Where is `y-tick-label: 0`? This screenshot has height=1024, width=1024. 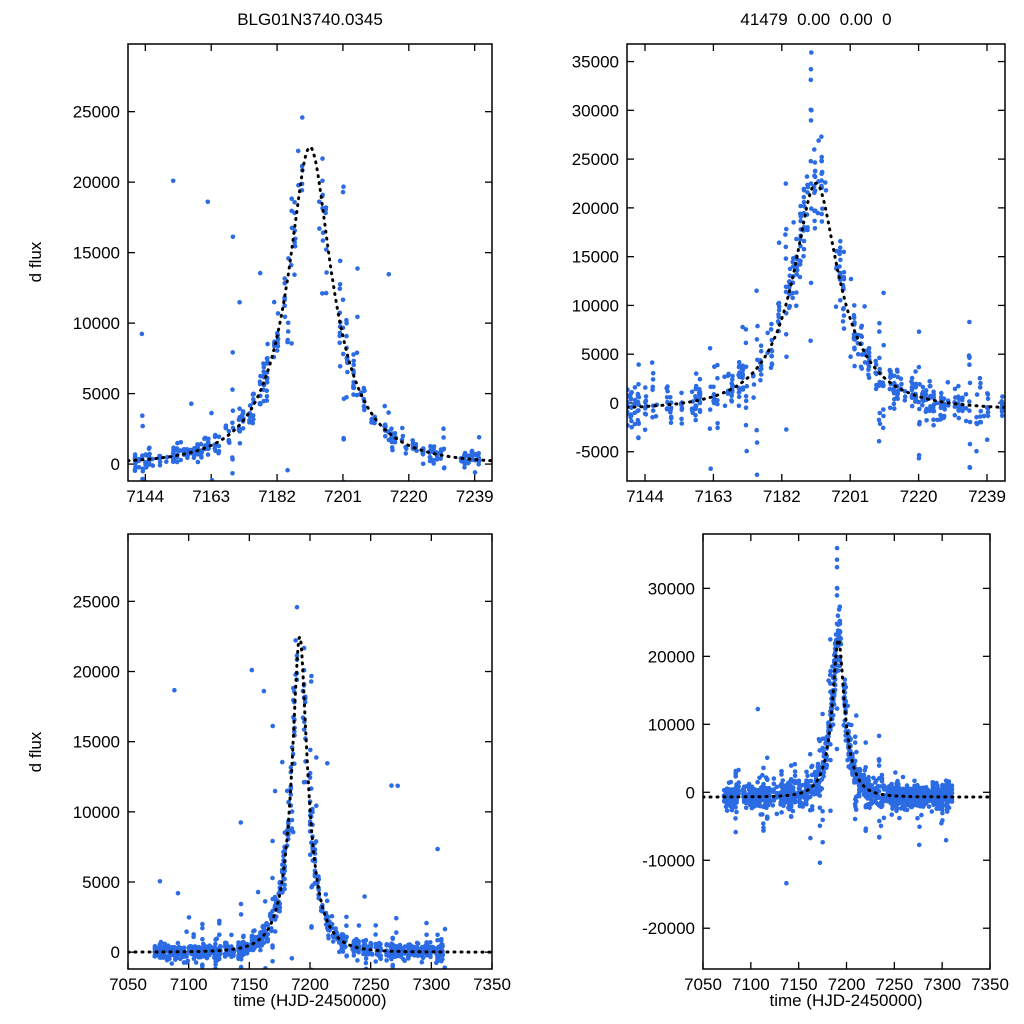 y-tick-label: 0 is located at coordinates (690, 792).